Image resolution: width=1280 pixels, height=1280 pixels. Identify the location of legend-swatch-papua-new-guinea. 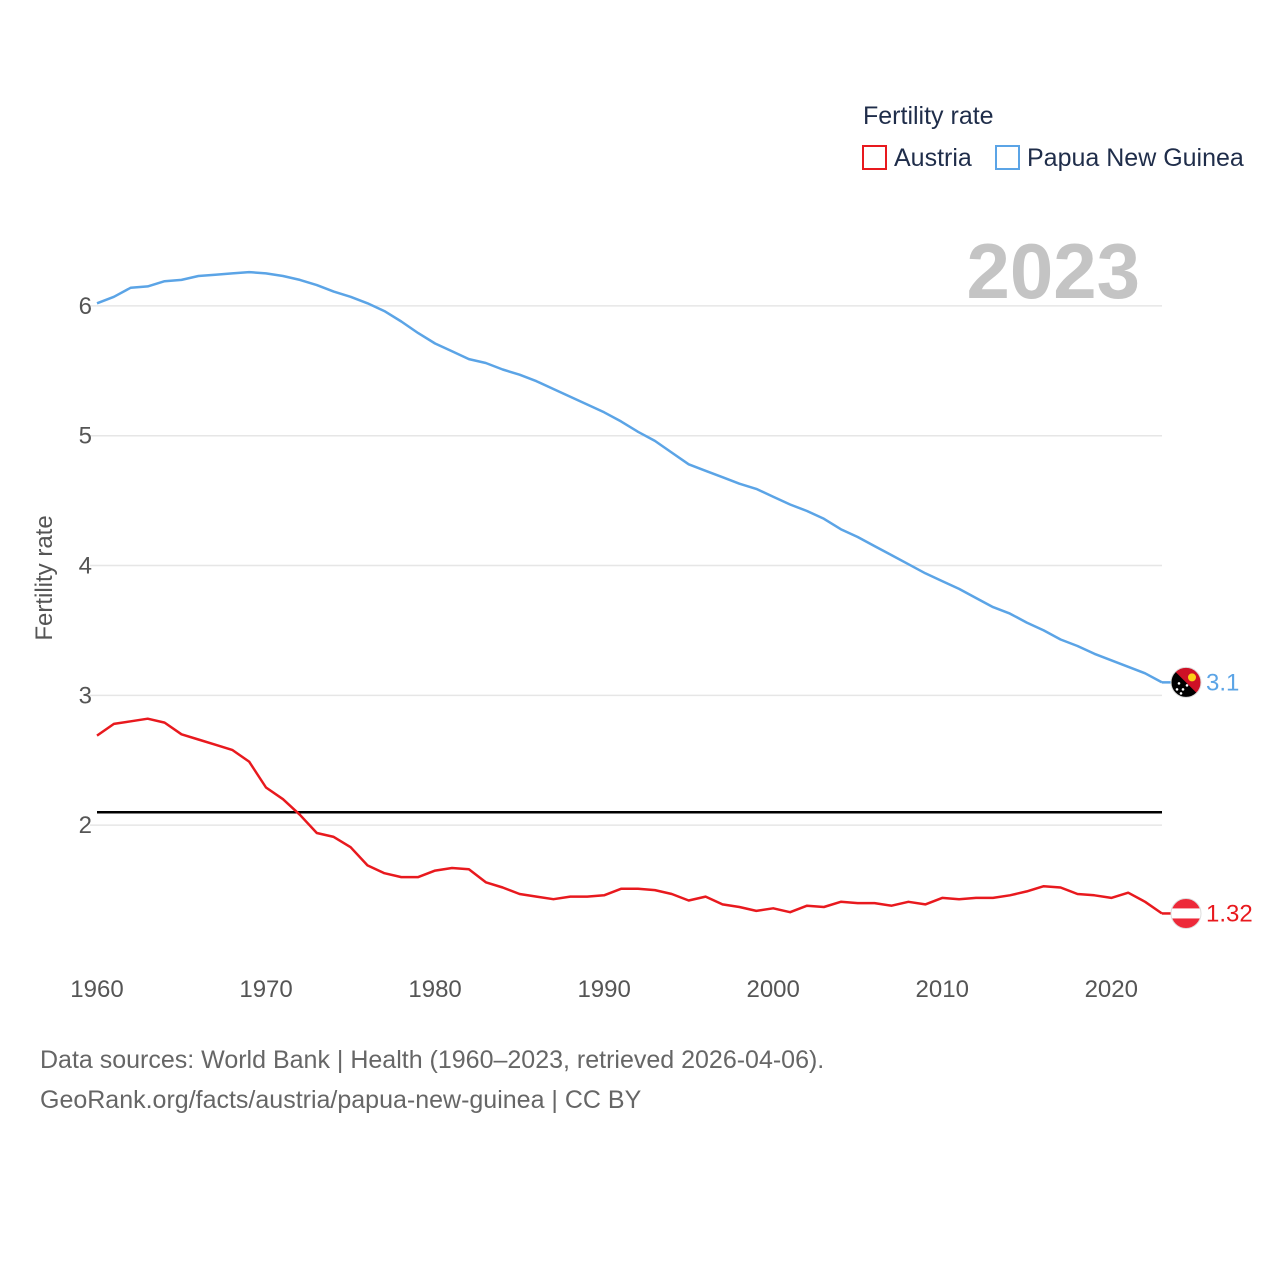
(1007, 157).